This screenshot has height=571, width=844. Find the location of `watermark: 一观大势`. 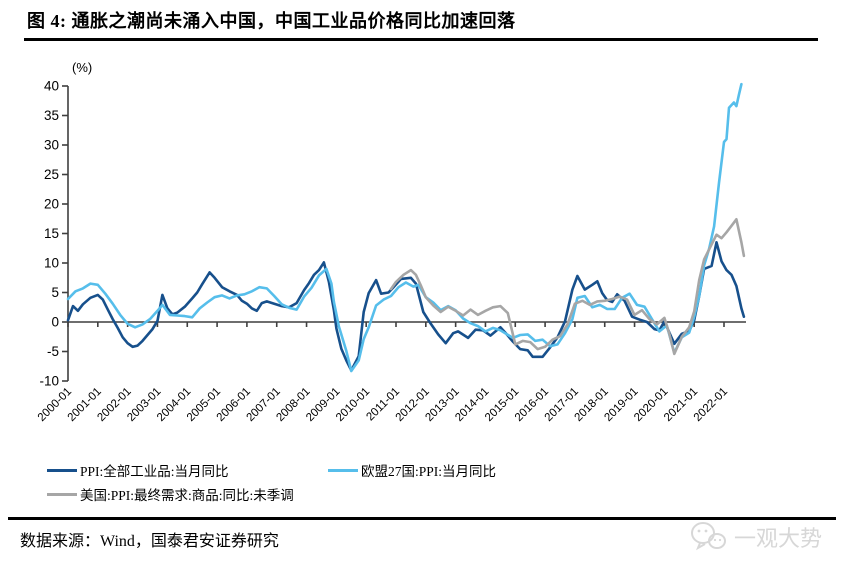

watermark: 一观大势 is located at coordinates (755, 537).